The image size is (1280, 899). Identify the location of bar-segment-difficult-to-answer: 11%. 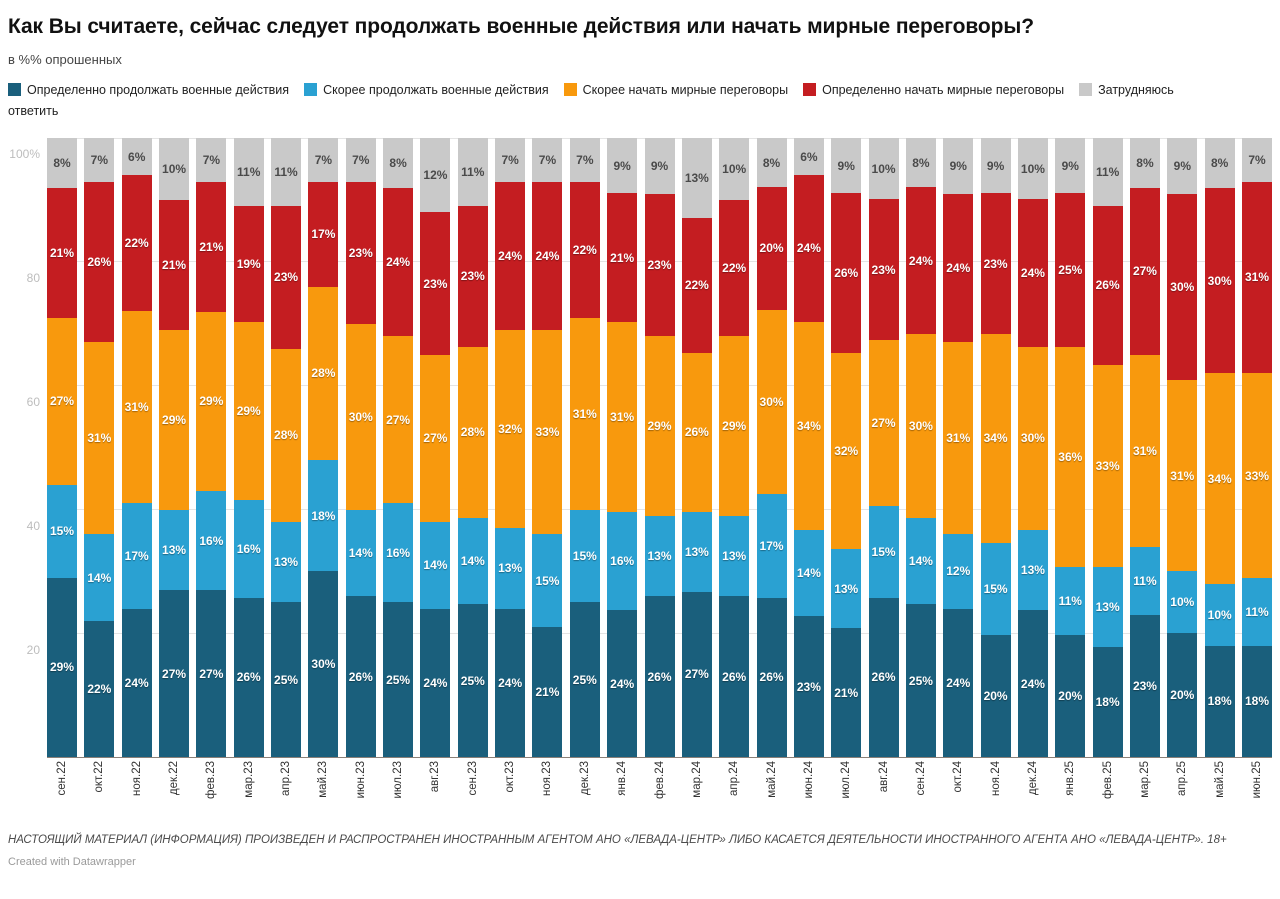
(248, 172).